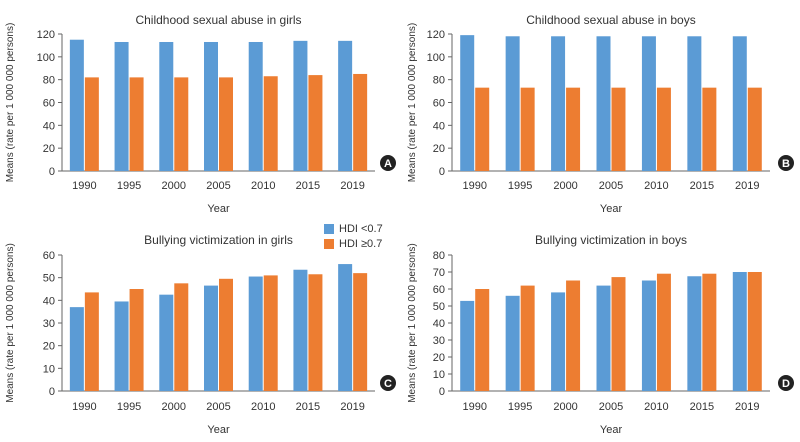 The image size is (800, 442). I want to click on panel-a-bar-high-hdi-2000, so click(181, 124).